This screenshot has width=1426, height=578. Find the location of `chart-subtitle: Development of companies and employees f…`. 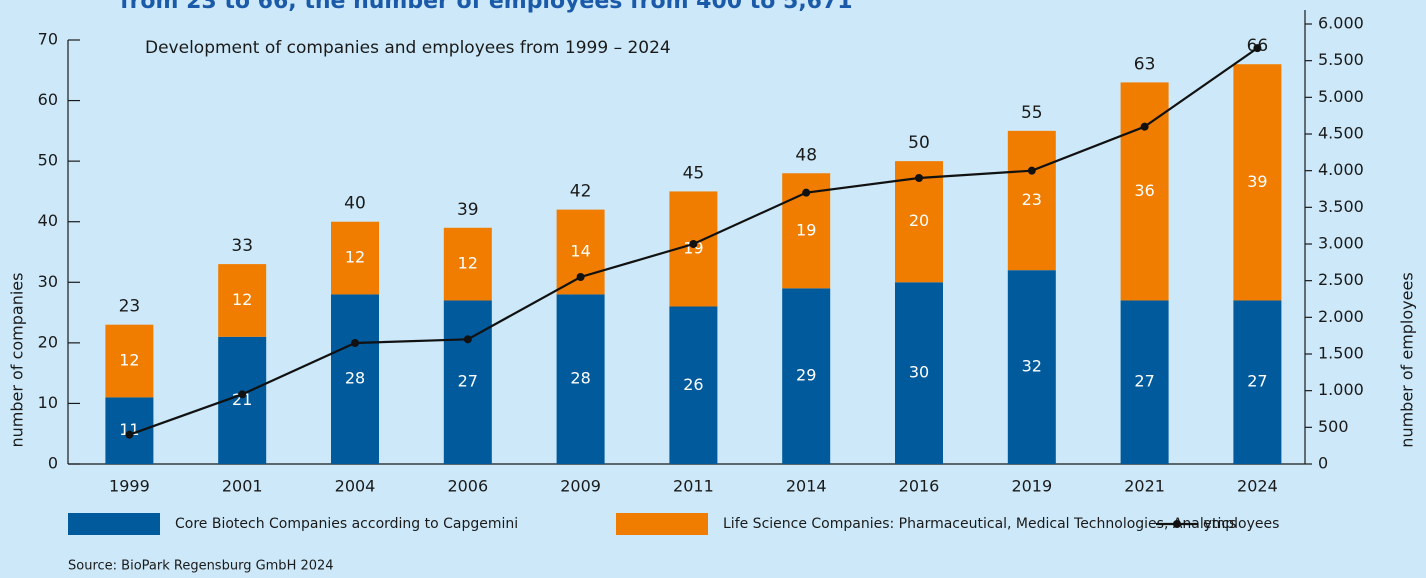

chart-subtitle: Development of companies and employees f… is located at coordinates (408, 48).